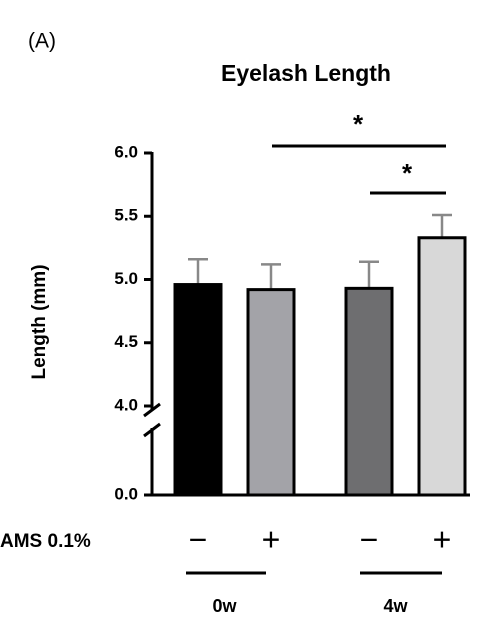 This screenshot has width=500, height=631. Describe the element at coordinates (42, 41) in the screenshot. I see `panel-label: (A)` at that location.